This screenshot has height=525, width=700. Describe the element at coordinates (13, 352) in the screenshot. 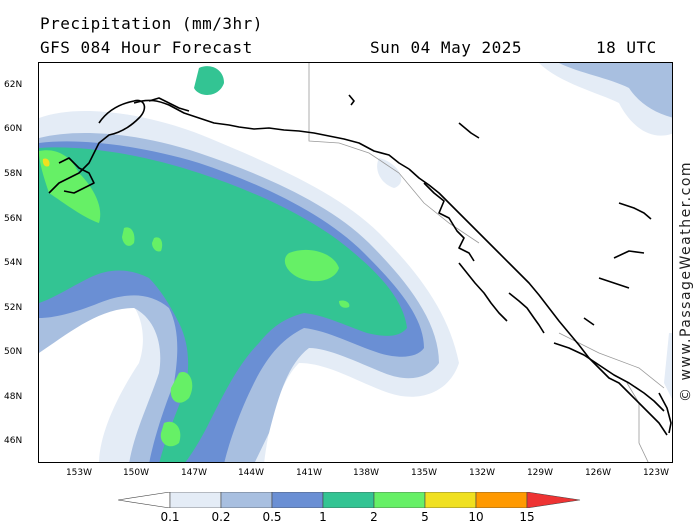

I see `lat-label-50n: 50N` at that location.